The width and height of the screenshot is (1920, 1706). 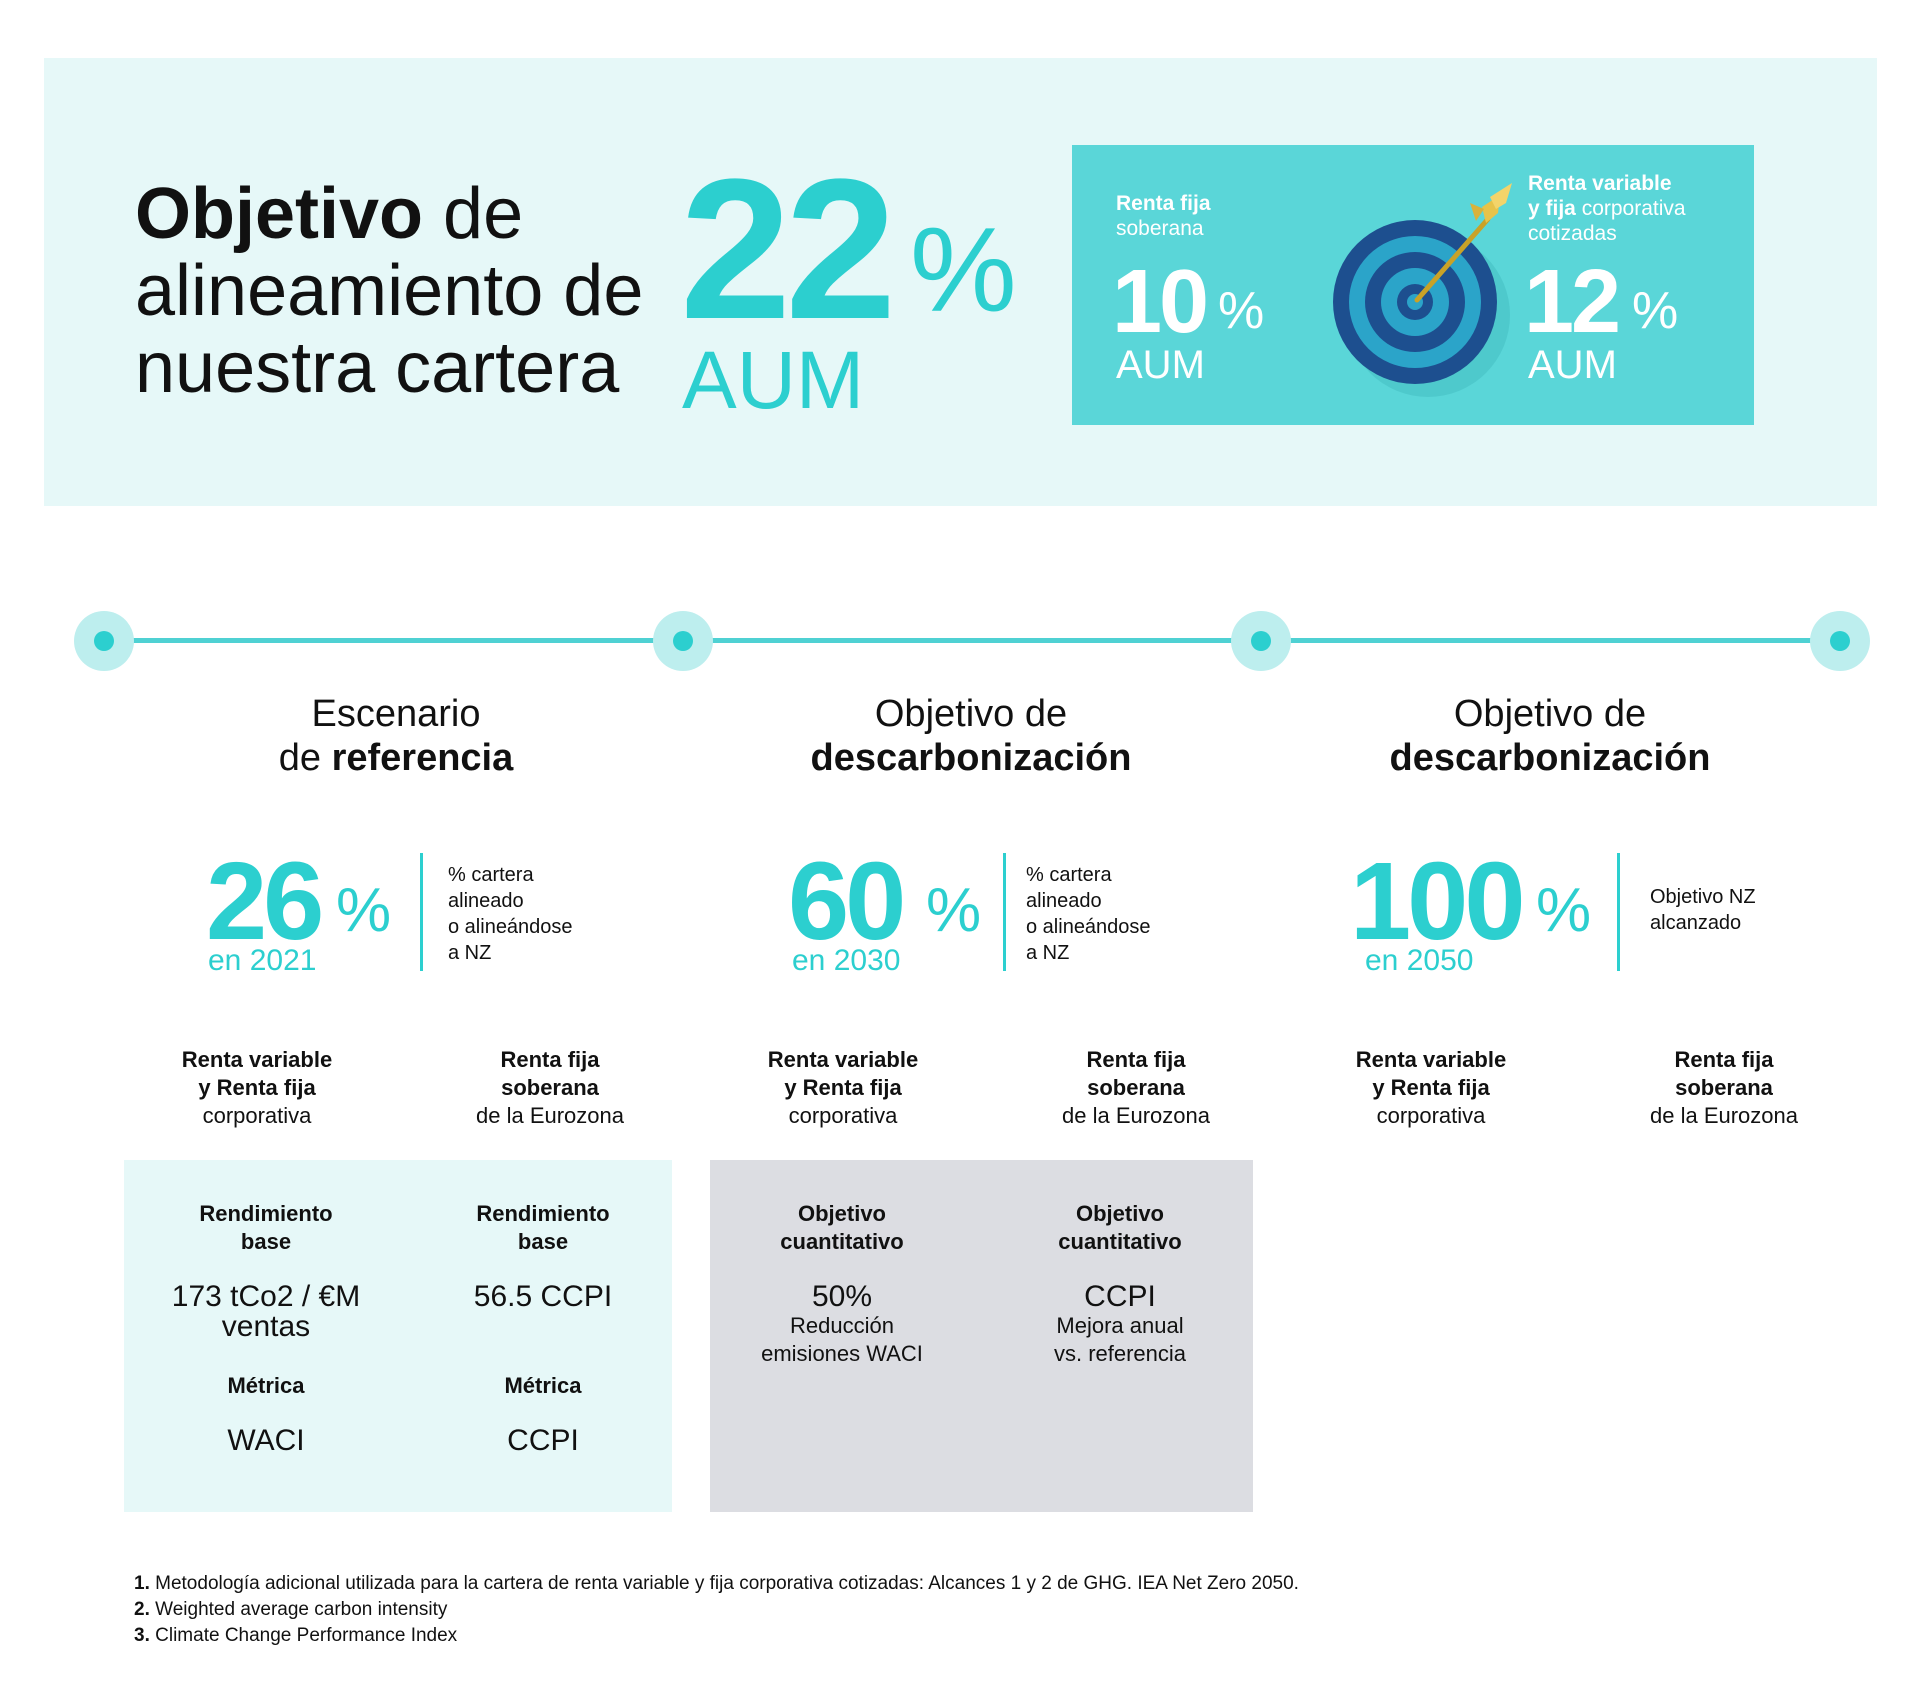 What do you see at coordinates (954, 910) in the screenshot?
I see `phase-2-sign: %` at bounding box center [954, 910].